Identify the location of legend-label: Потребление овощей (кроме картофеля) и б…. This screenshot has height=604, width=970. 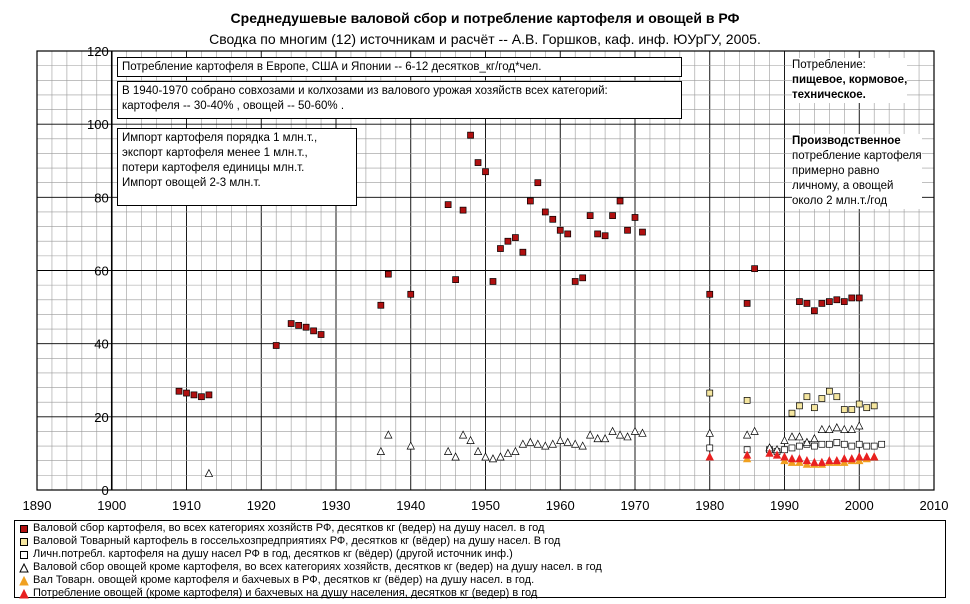
(285, 593).